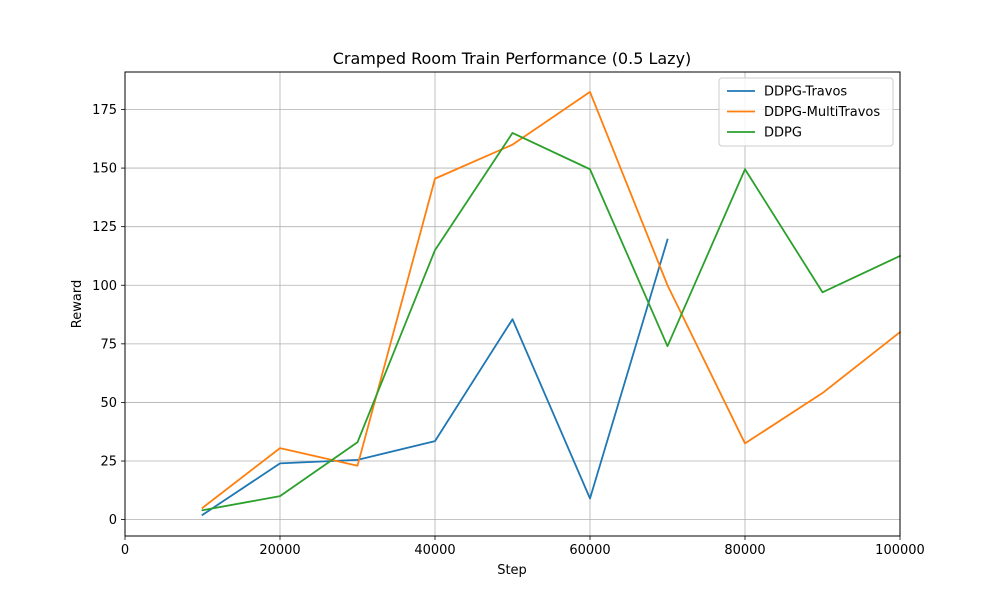 This screenshot has width=1000, height=600. What do you see at coordinates (744, 550) in the screenshot?
I see `x-tick-label: 80000` at bounding box center [744, 550].